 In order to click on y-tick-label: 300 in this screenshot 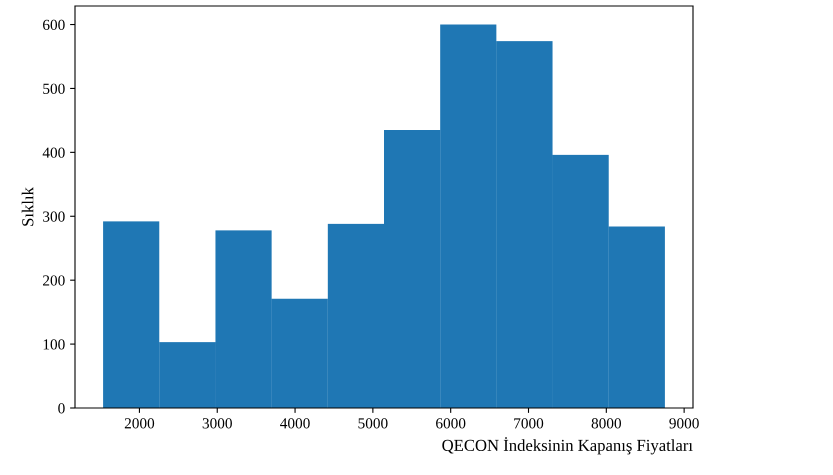, I will do `click(54, 216)`.